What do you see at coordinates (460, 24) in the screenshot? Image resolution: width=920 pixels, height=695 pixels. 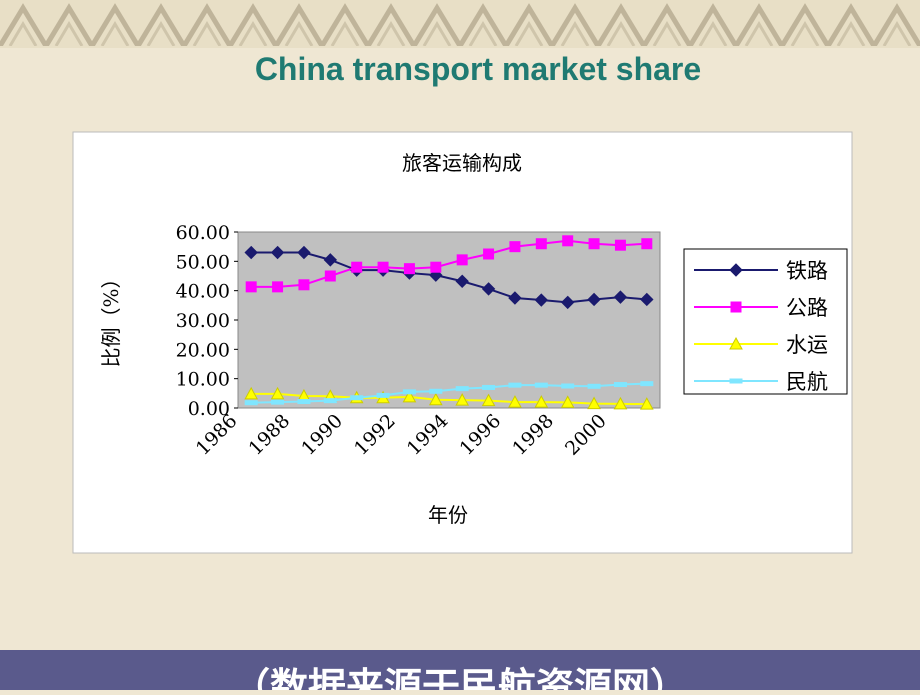 I see `top-border` at bounding box center [460, 24].